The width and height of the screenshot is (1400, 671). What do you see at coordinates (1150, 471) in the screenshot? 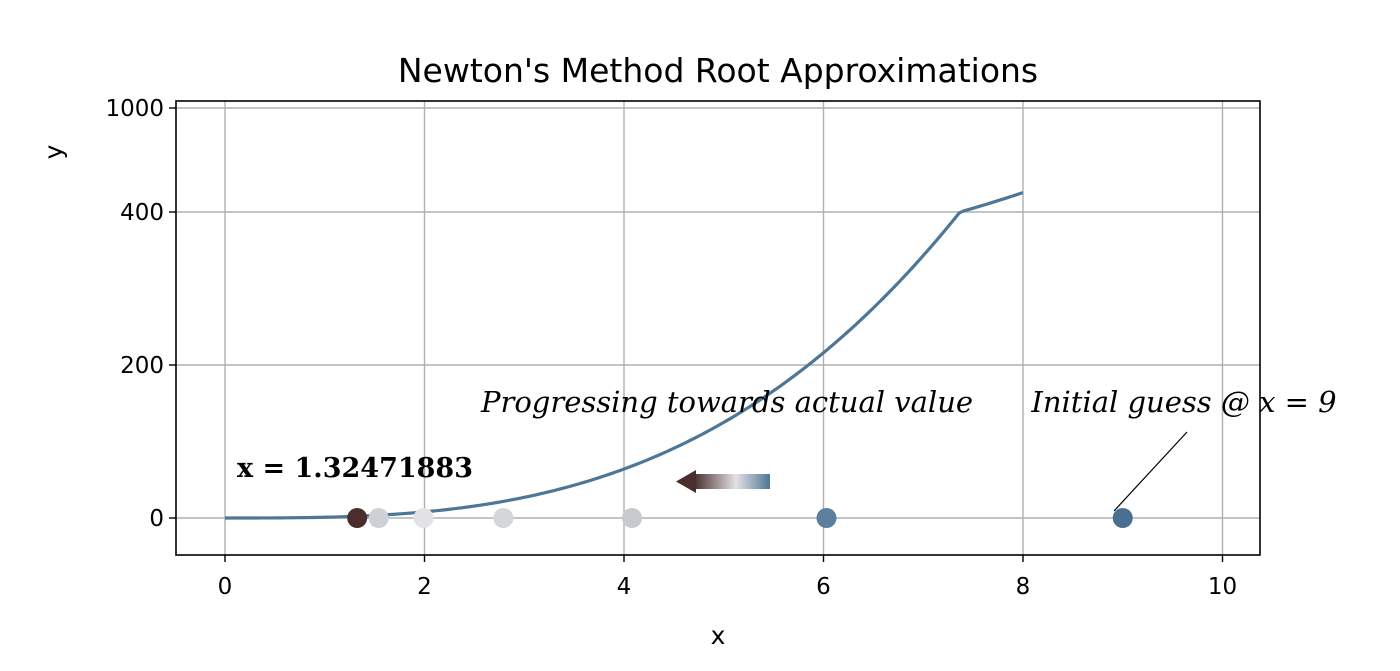
I see `initial-guess-pointer-line` at bounding box center [1150, 471].